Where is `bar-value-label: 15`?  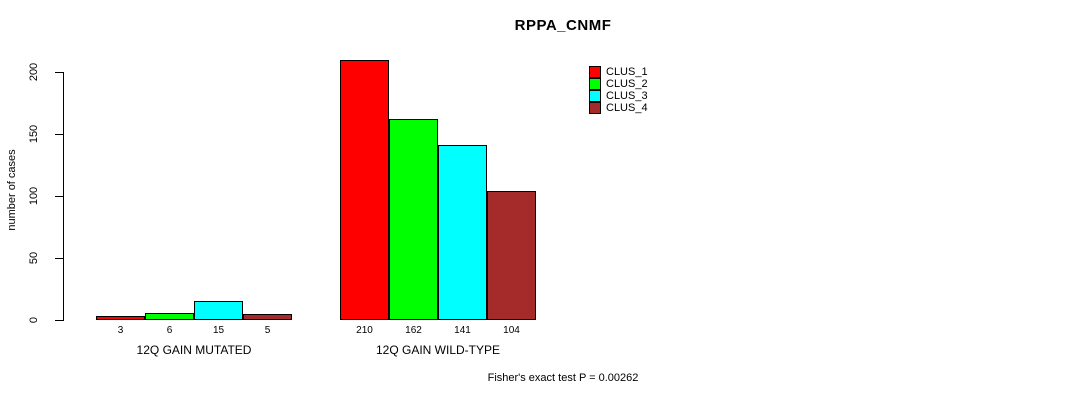
bar-value-label: 15 is located at coordinates (218, 330).